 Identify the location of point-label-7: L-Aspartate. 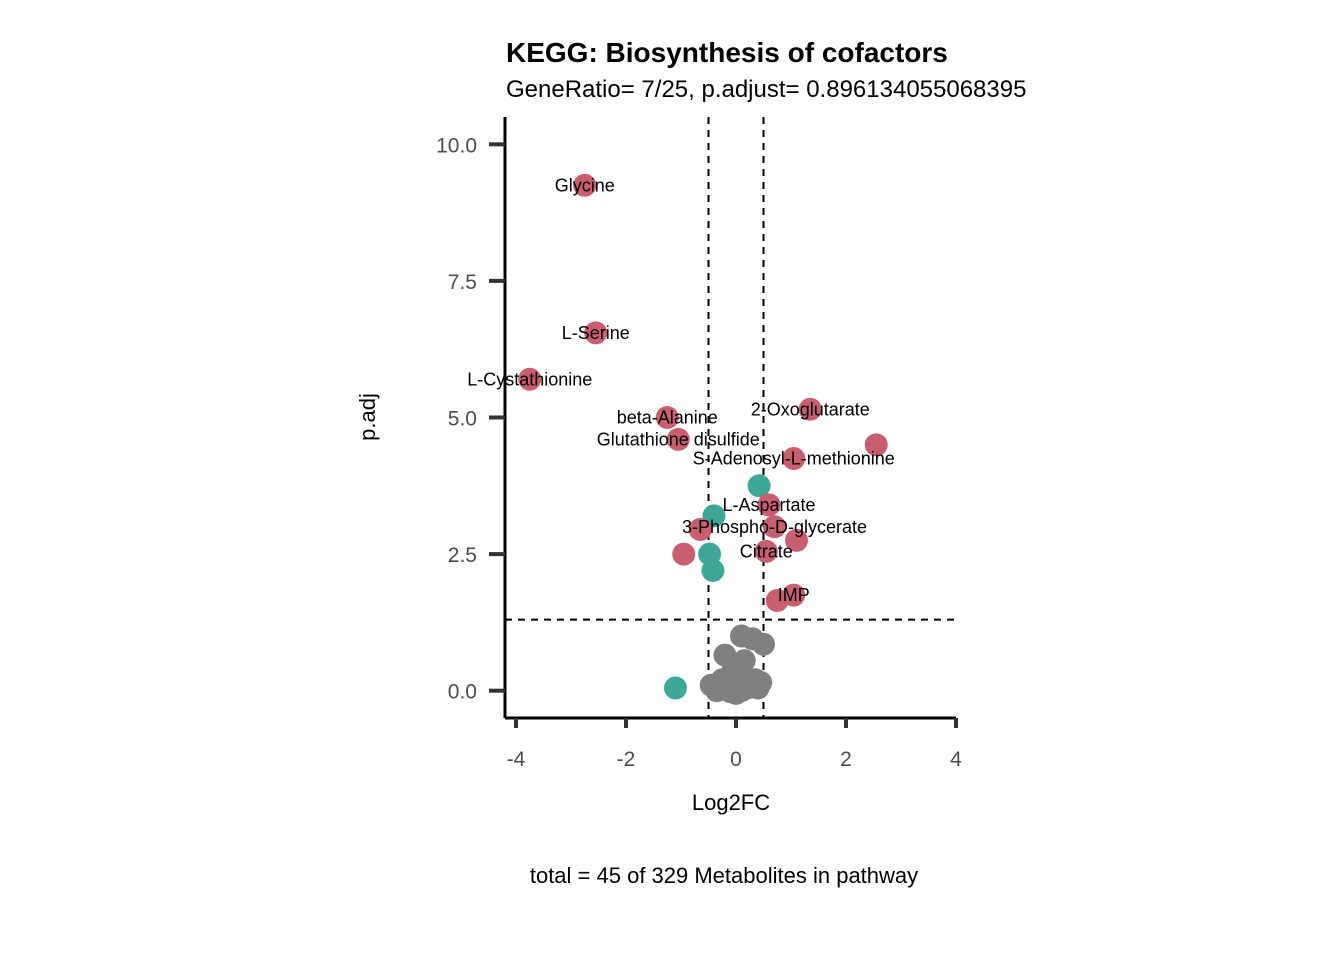
(768, 505).